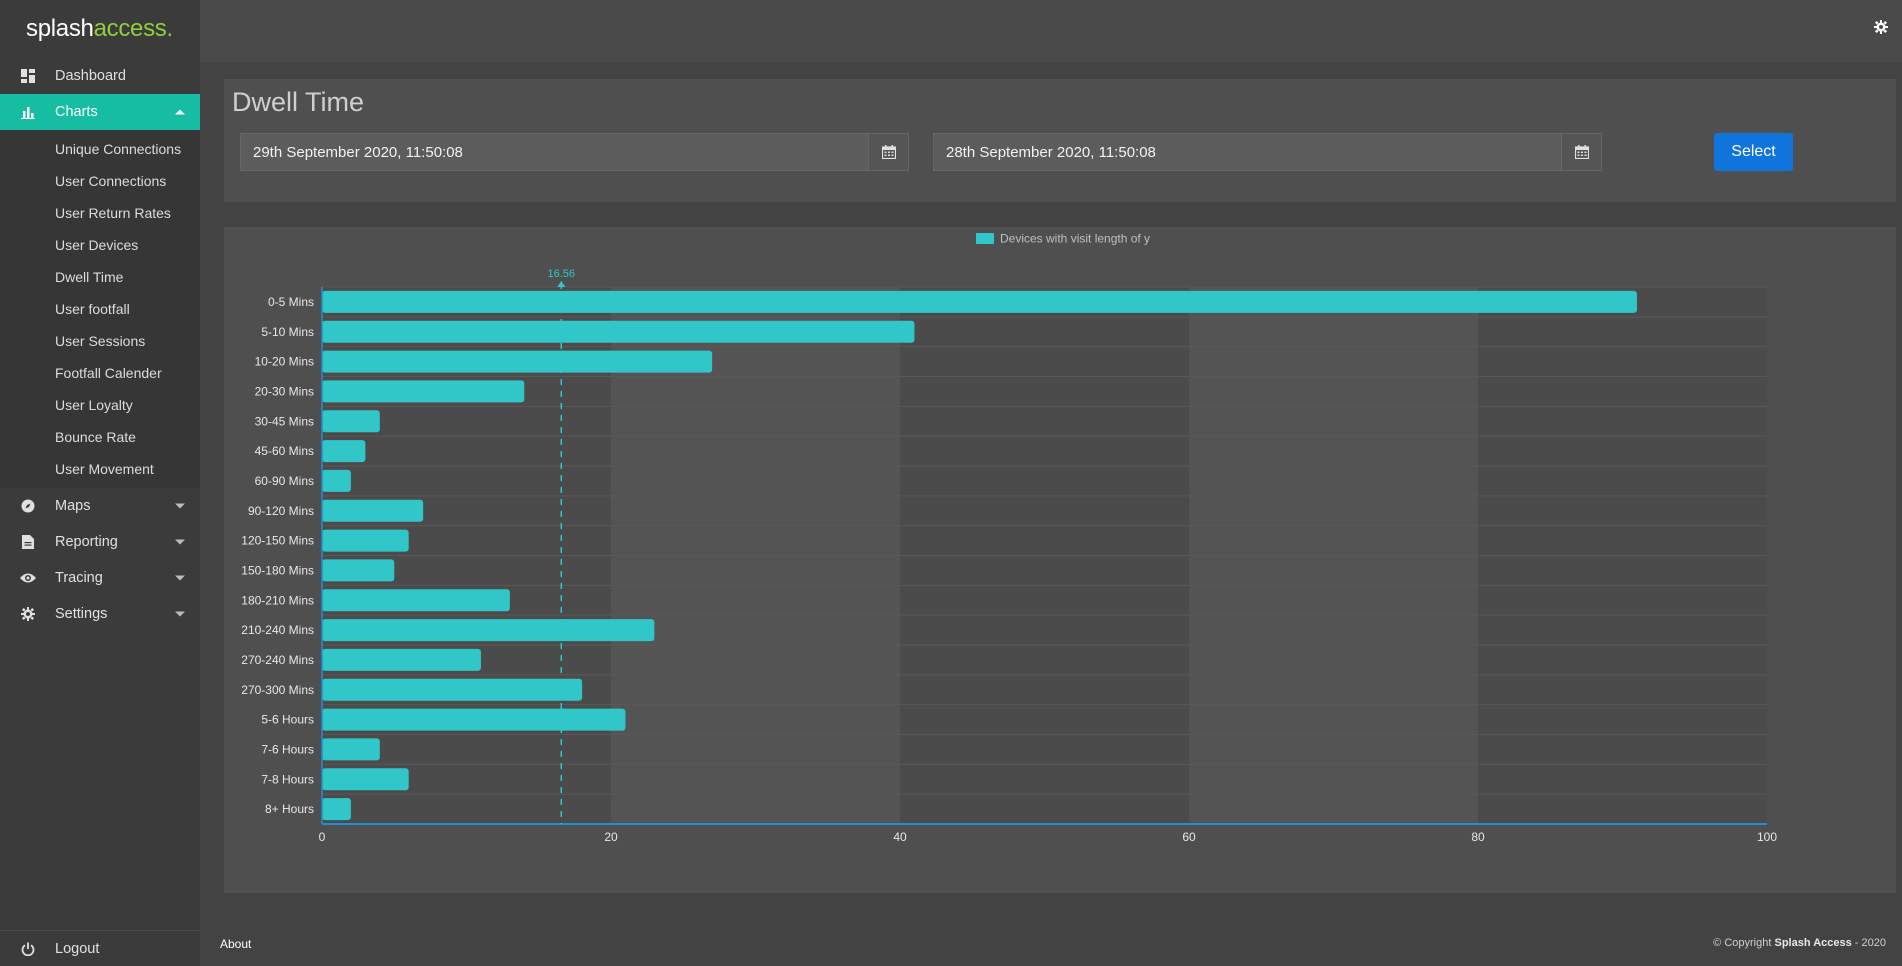 The image size is (1902, 966). Describe the element at coordinates (86, 542) in the screenshot. I see `sidebar-item-label: Reporting` at that location.